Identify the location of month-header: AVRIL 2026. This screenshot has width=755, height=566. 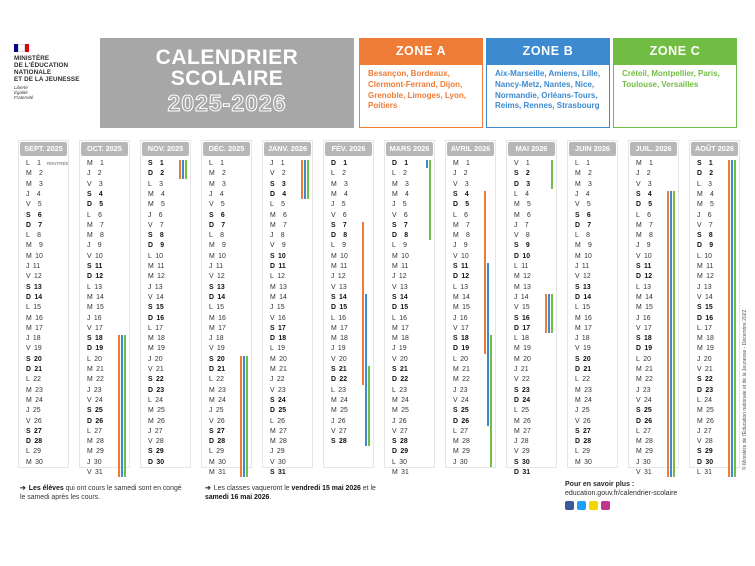
(470, 149).